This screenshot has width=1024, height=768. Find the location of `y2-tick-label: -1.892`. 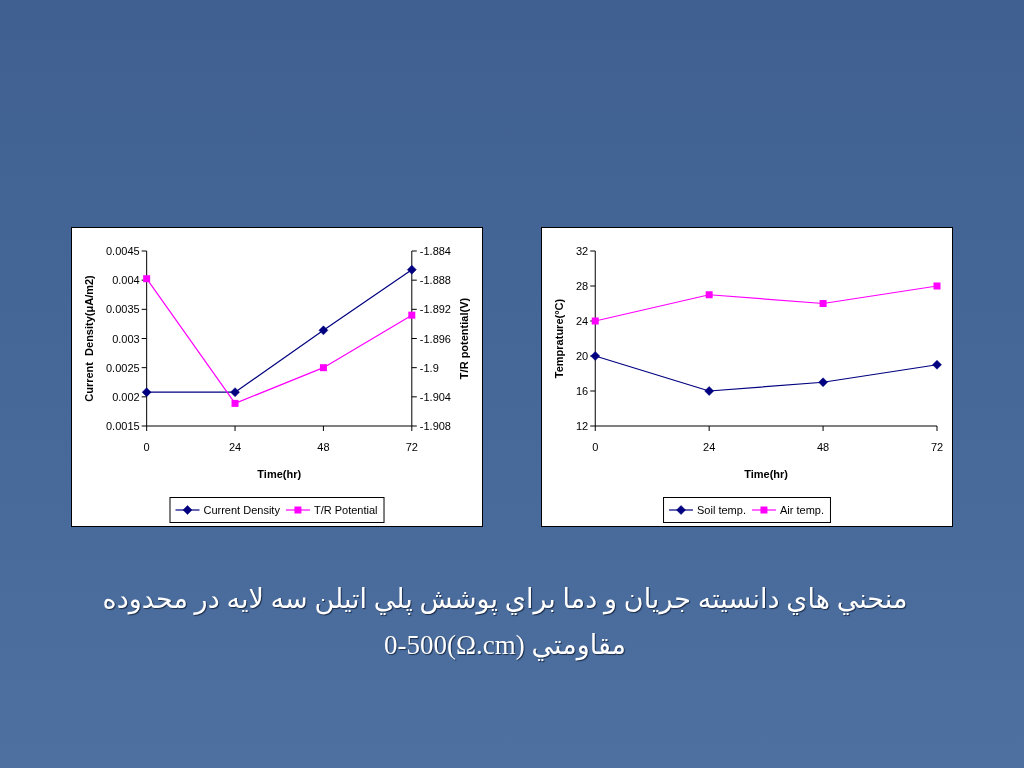

y2-tick-label: -1.892 is located at coordinates (435, 309).